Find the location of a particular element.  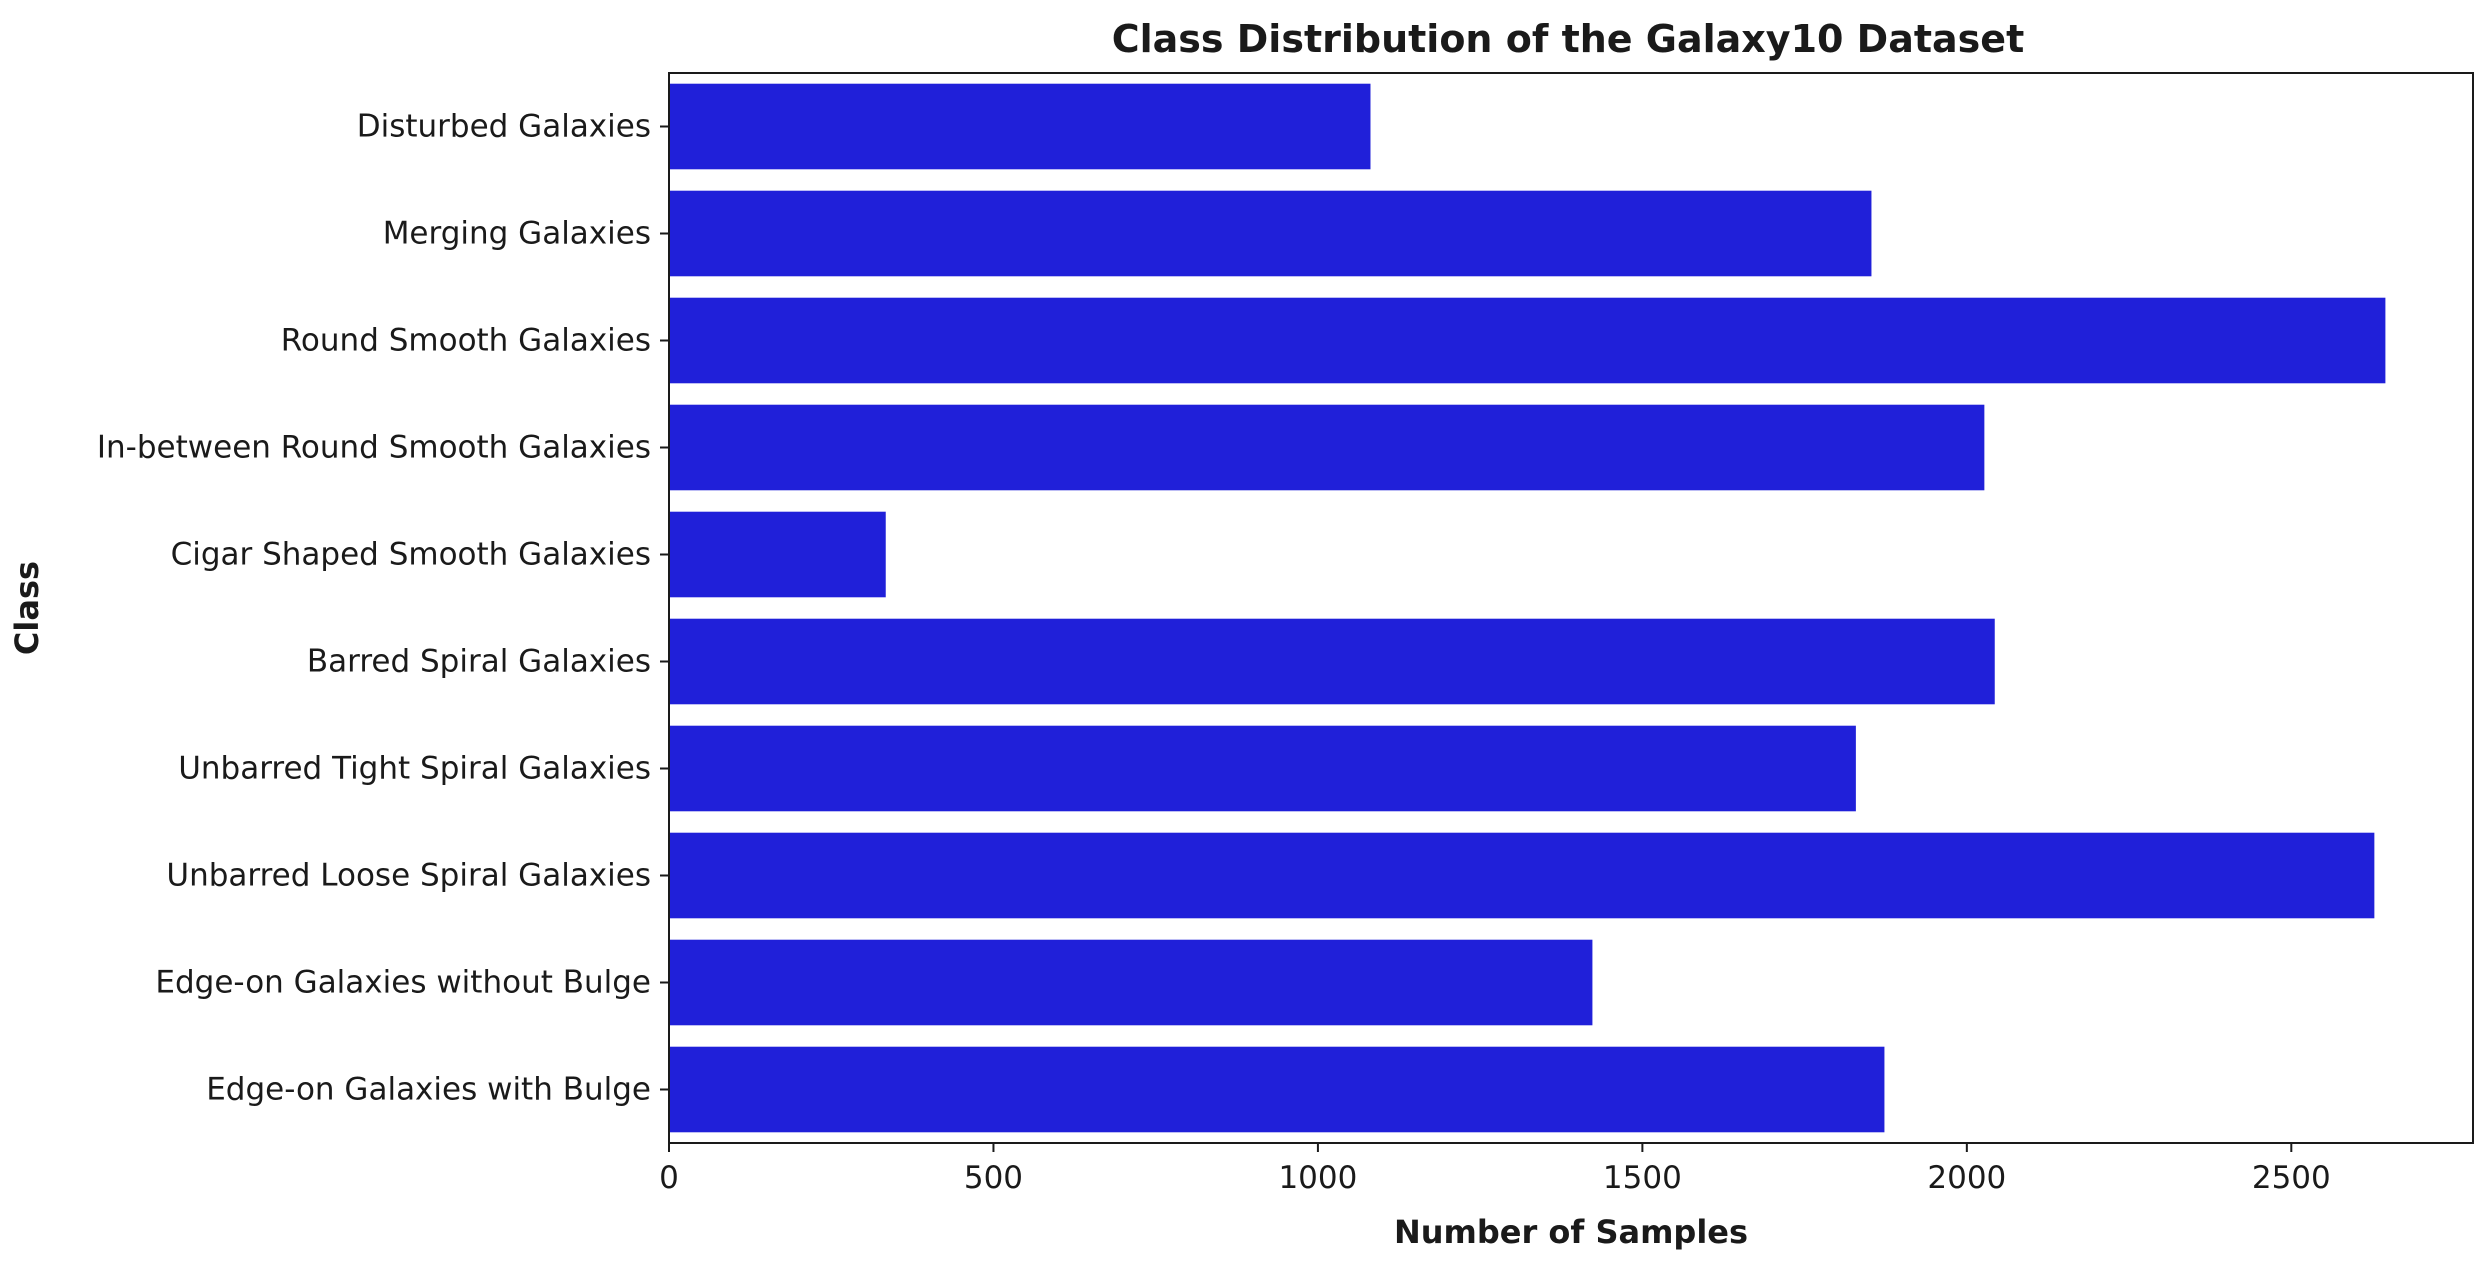

x-axis-label: Number of Samples is located at coordinates (1571, 1232).